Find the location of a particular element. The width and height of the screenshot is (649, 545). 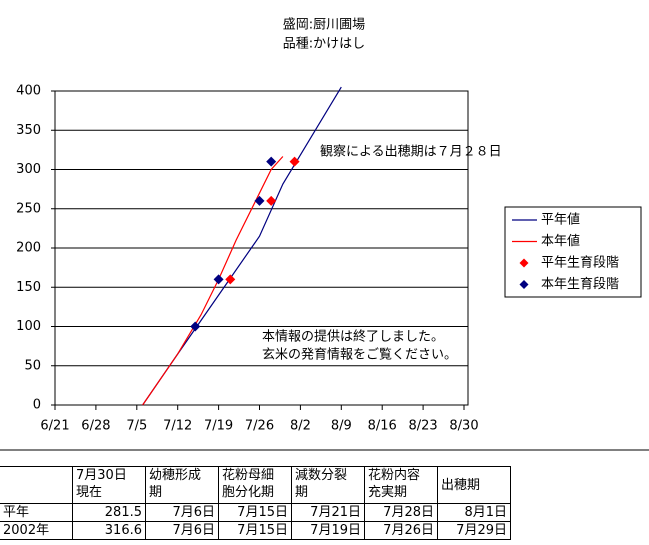

legend-box is located at coordinates (573, 252).